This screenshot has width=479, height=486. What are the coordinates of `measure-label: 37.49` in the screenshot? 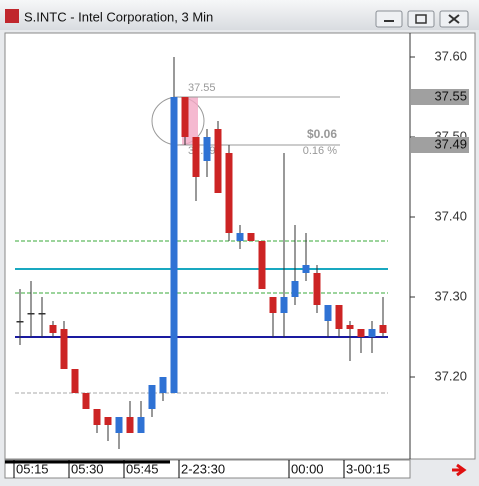 It's located at (202, 151).